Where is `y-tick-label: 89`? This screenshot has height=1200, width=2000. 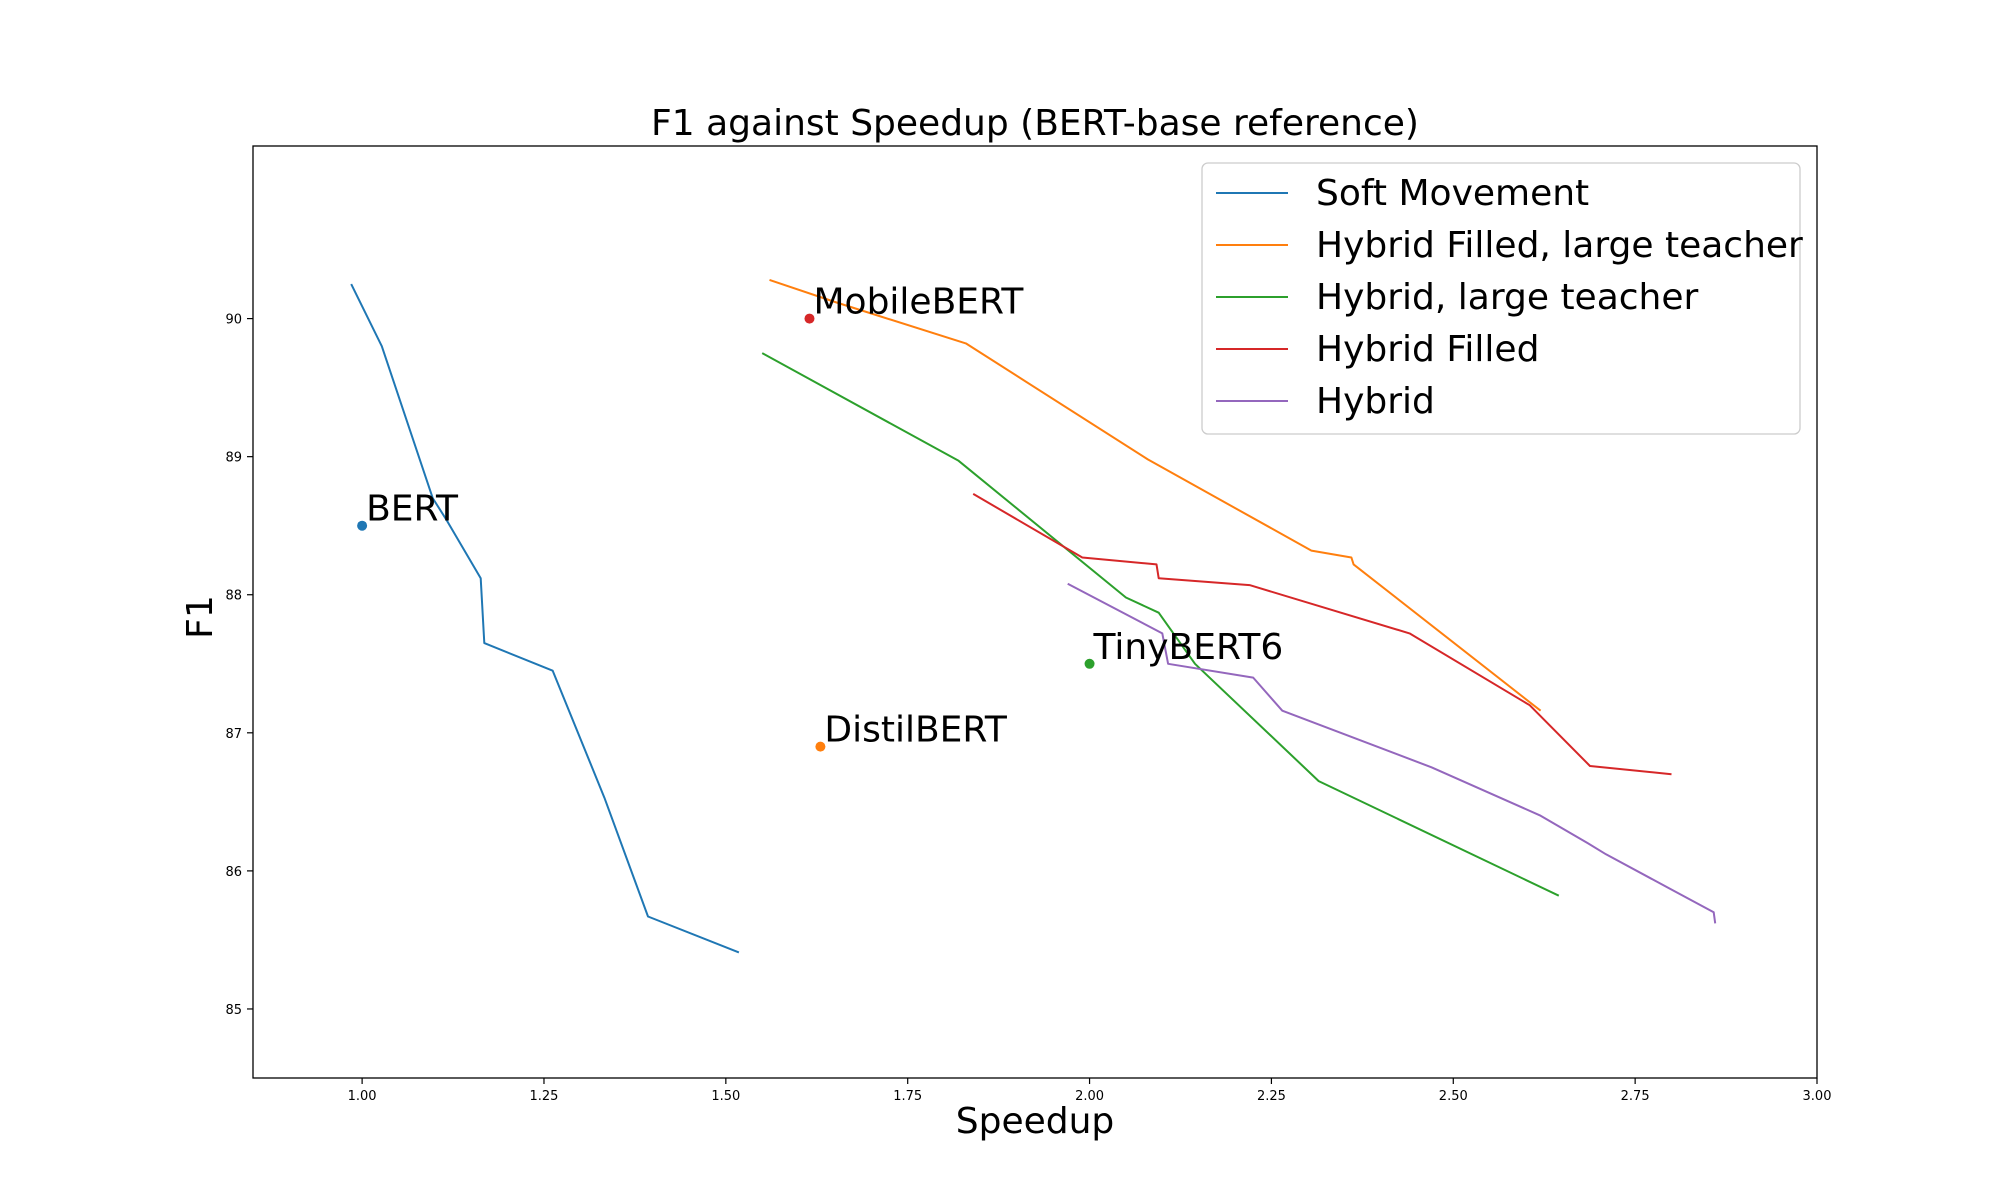
y-tick-label: 89 is located at coordinates (233, 458).